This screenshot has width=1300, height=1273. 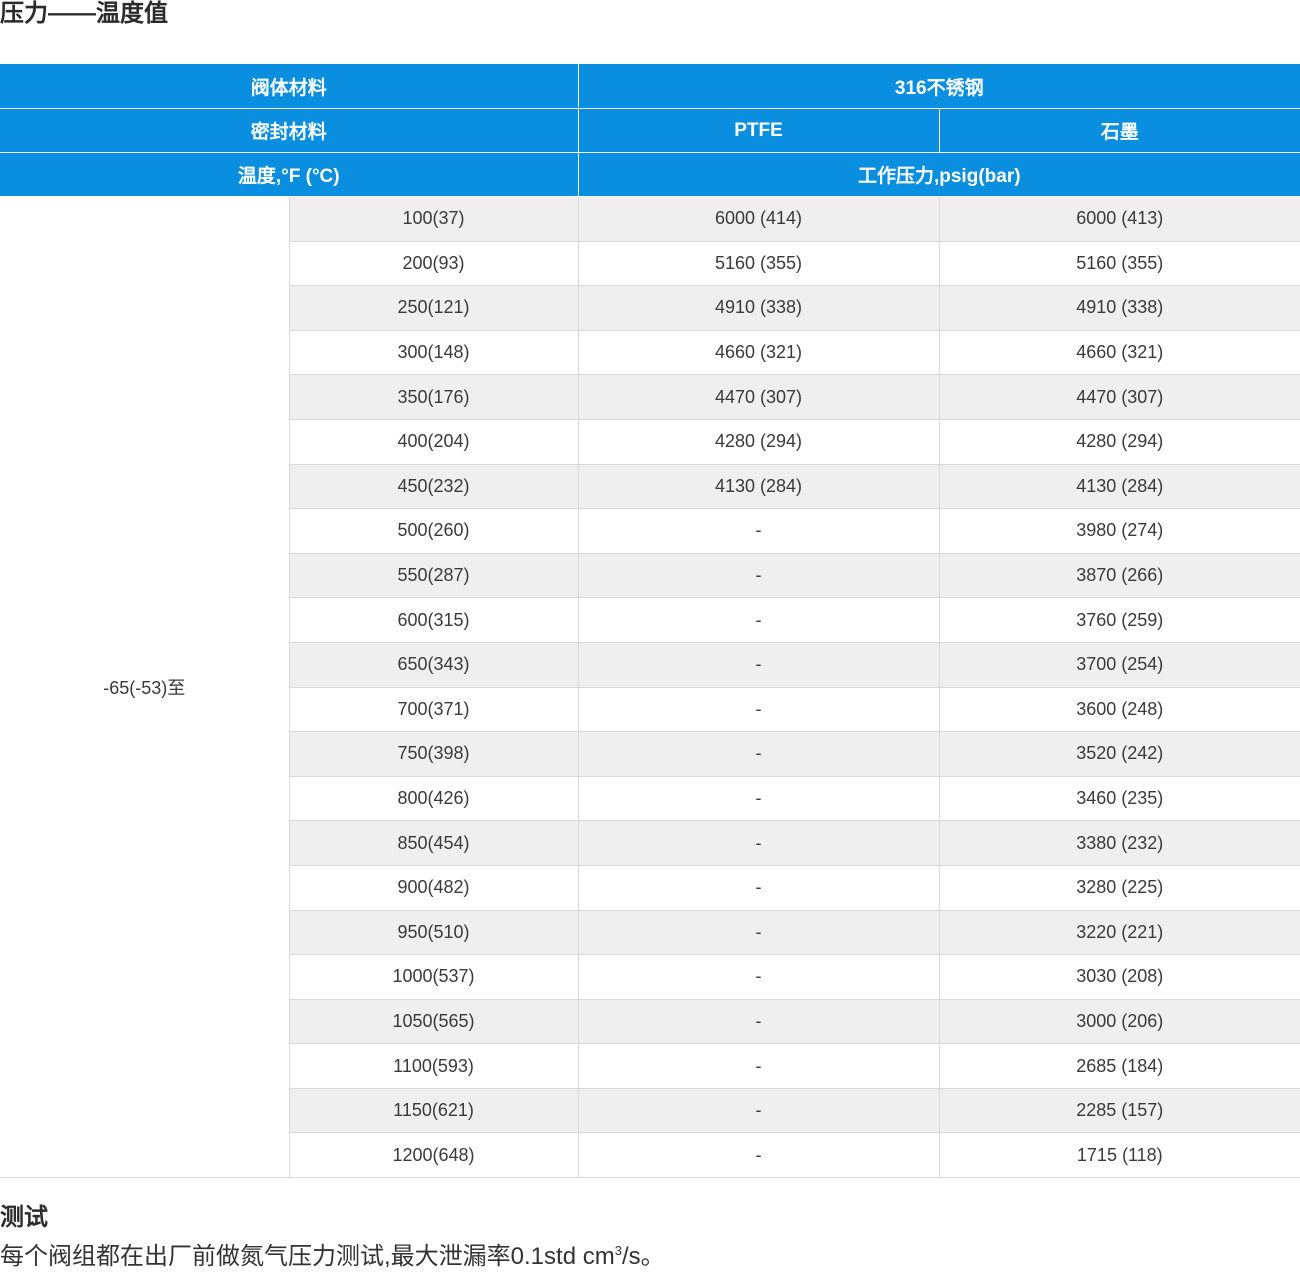 What do you see at coordinates (1119, 397) in the screenshot?
I see `graphite-pressure-cell: 4470 (307)` at bounding box center [1119, 397].